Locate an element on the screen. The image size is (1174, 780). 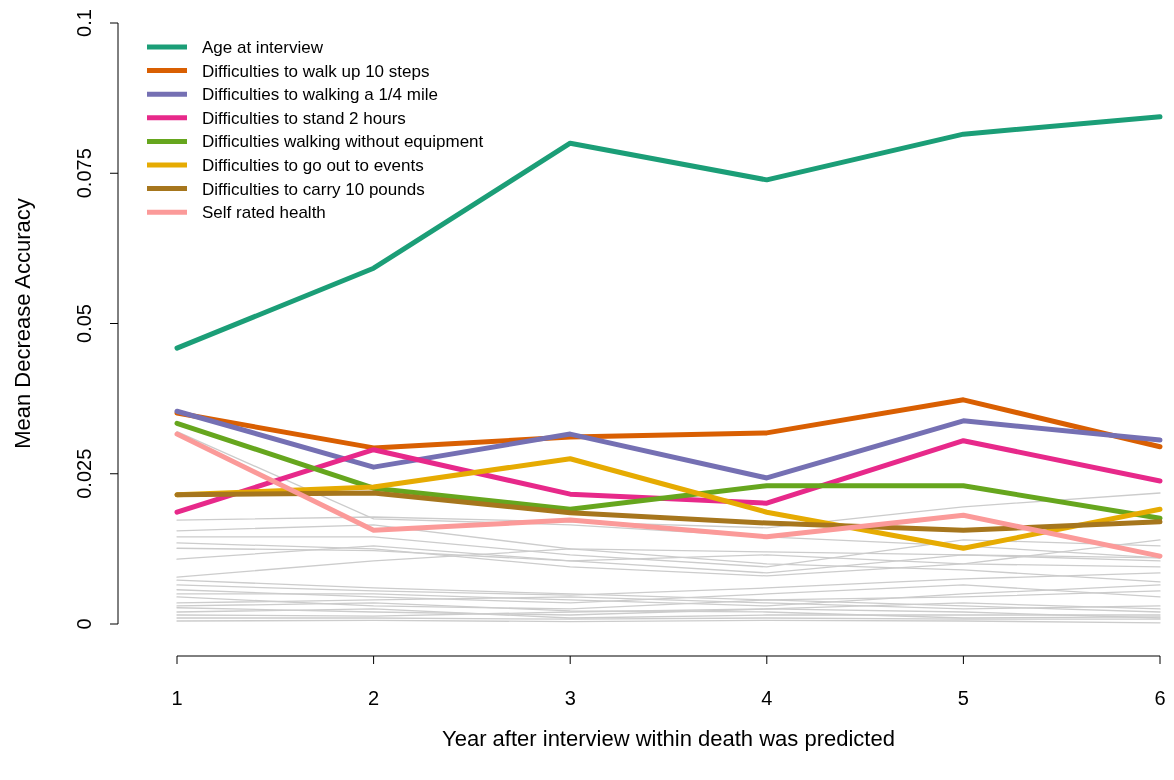
legend-label: Difficulties to walk up 10 steps is located at coordinates (316, 71).